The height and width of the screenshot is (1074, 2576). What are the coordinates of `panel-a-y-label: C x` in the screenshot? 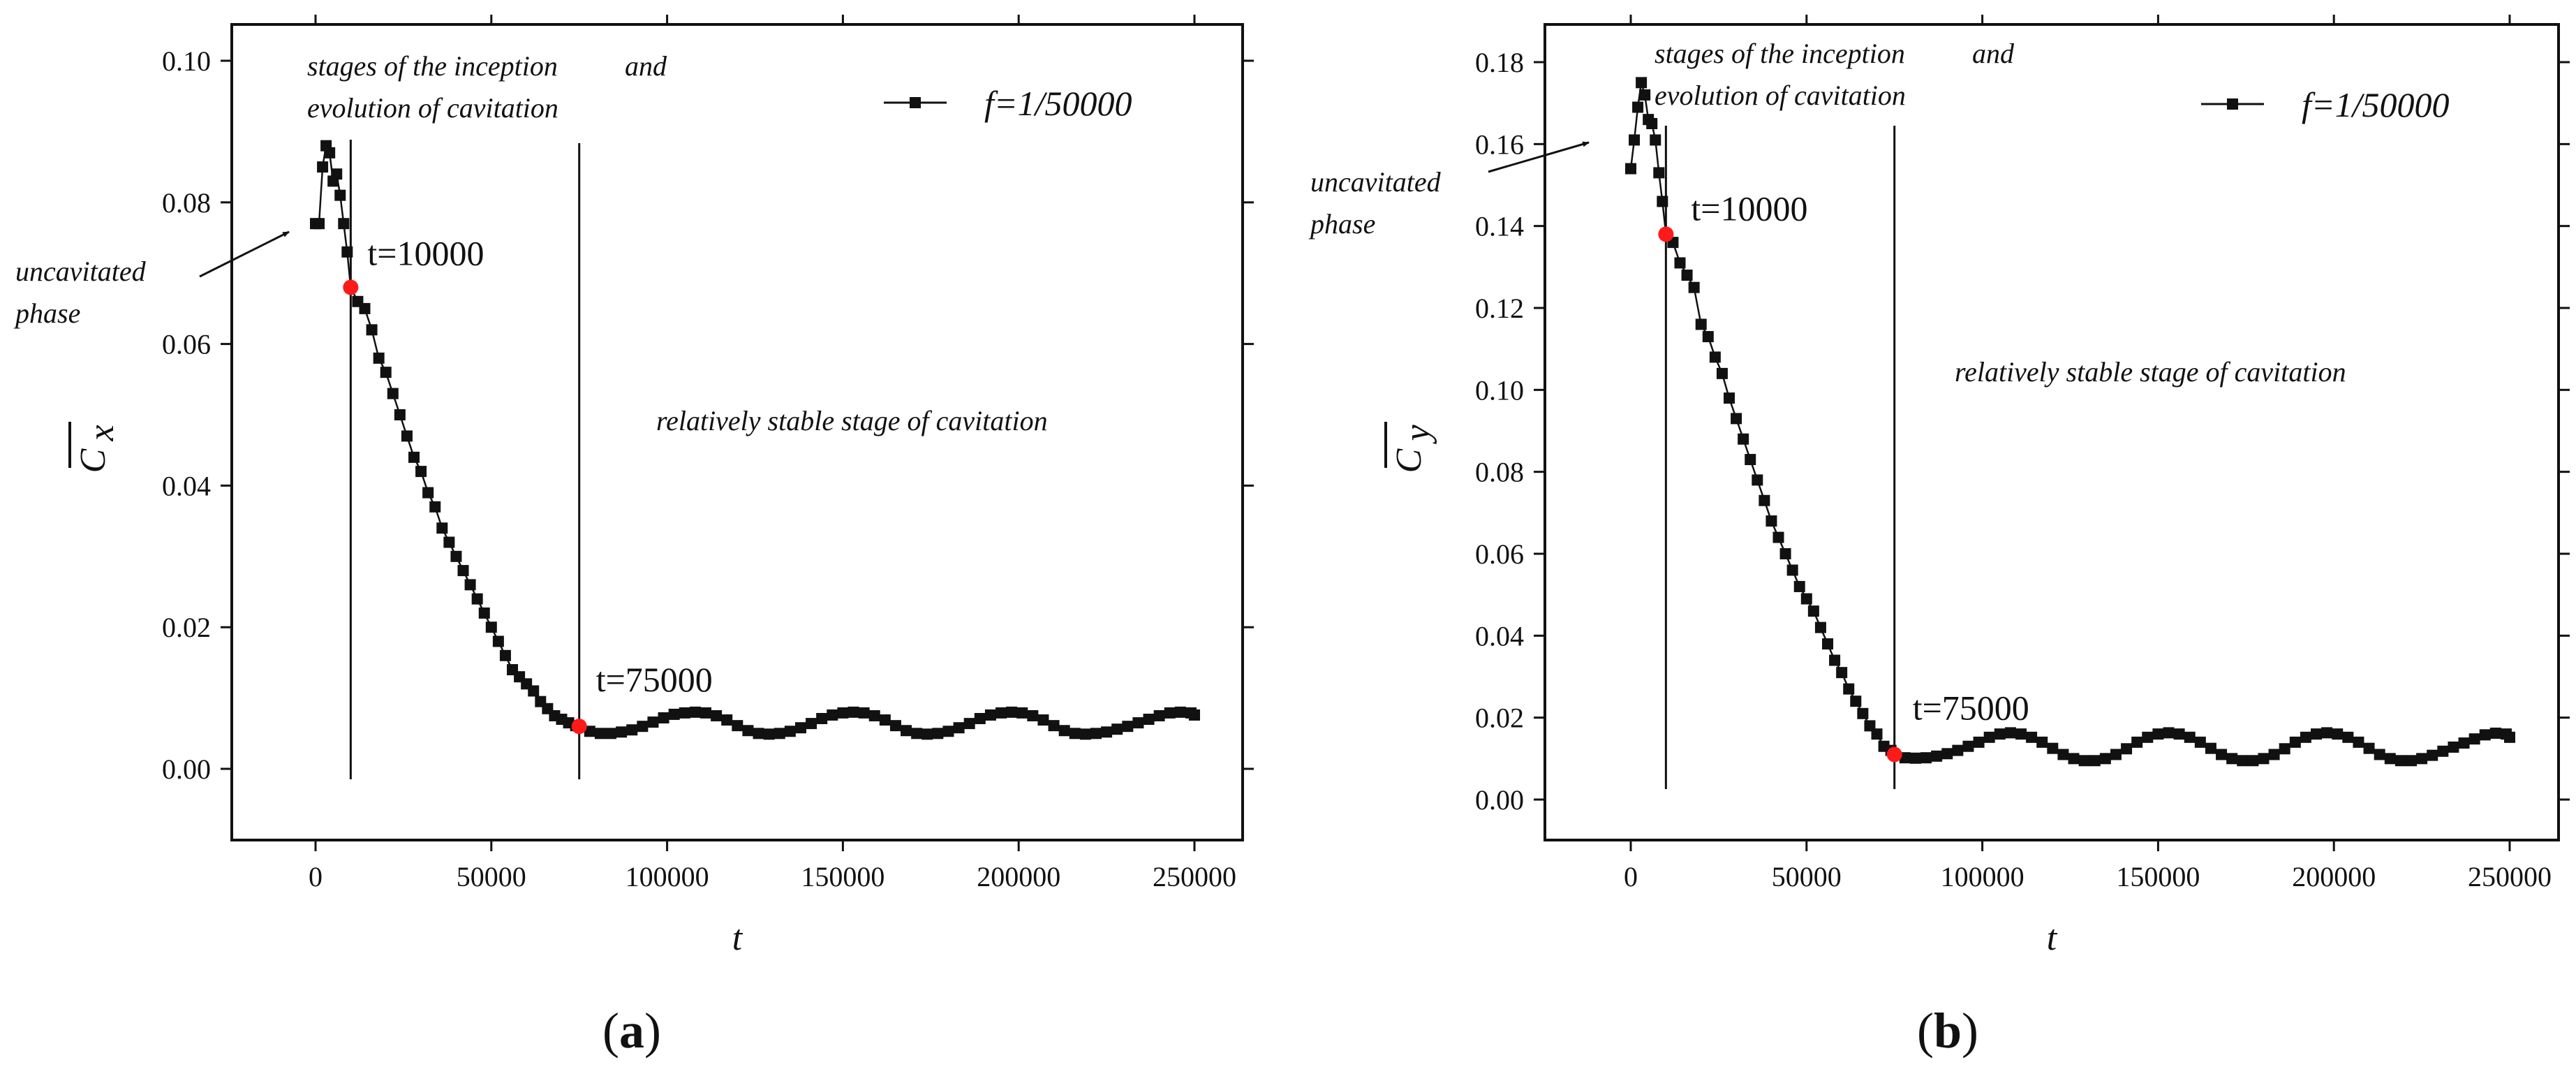 It's located at (94, 448).